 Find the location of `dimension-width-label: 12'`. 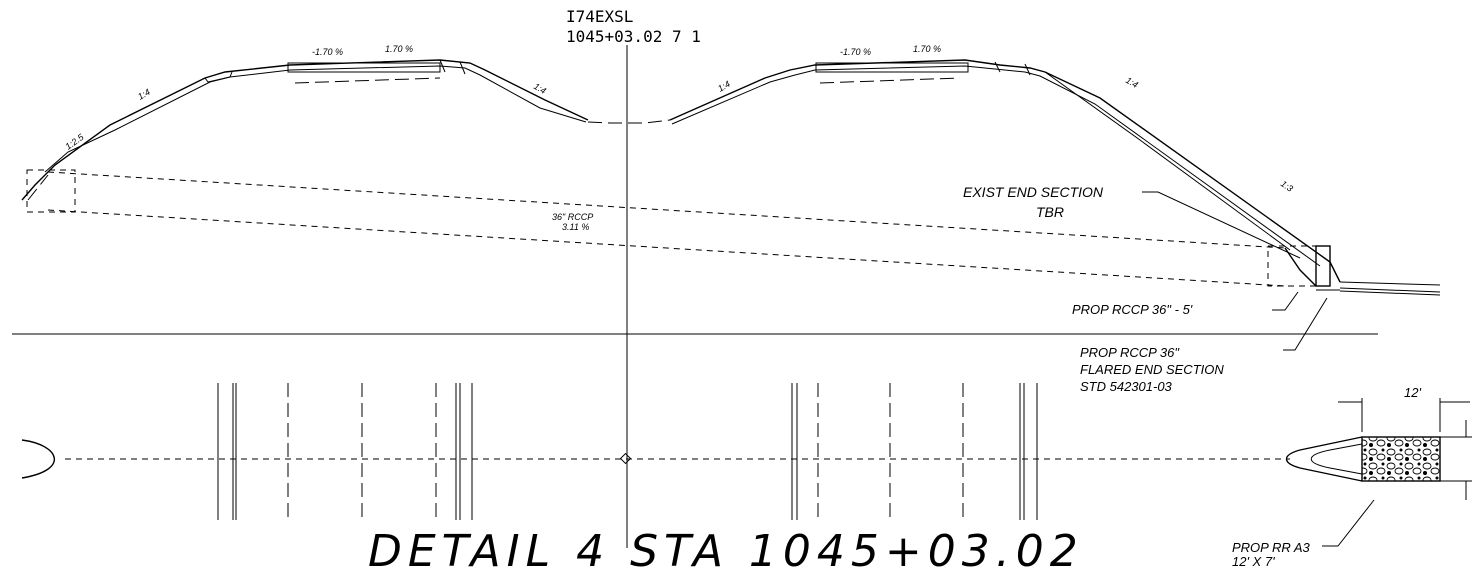

dimension-width-label: 12' is located at coordinates (1412, 392).